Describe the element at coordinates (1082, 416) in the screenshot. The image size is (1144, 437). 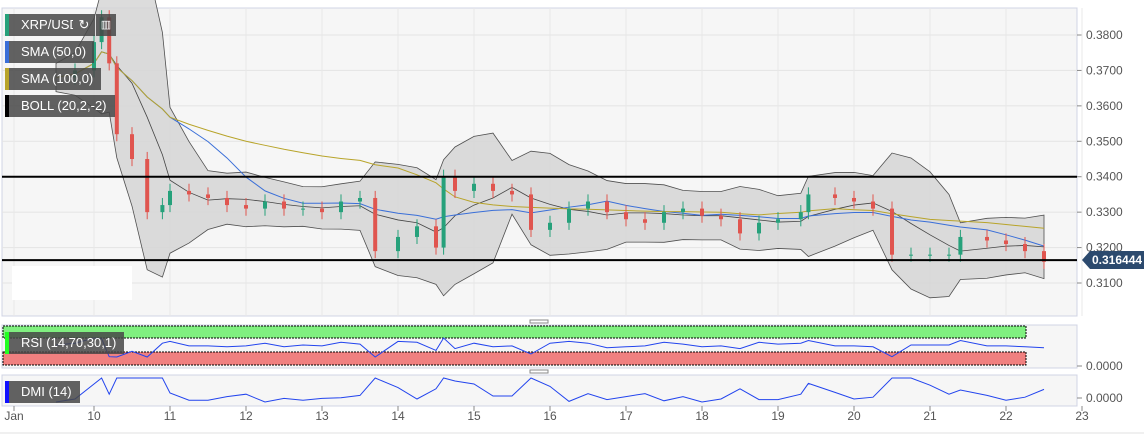
I see `date-tick-label: 23` at that location.